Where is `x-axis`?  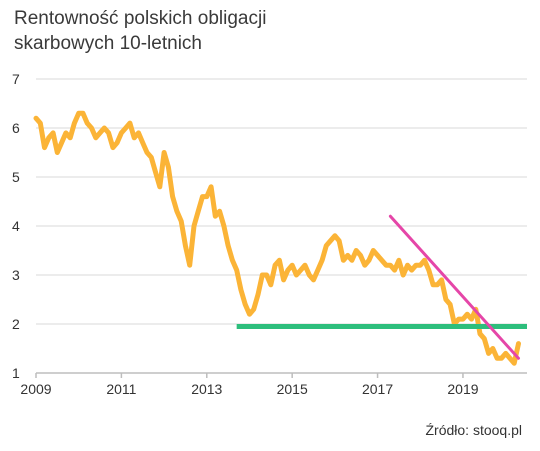 x-axis is located at coordinates (281, 375).